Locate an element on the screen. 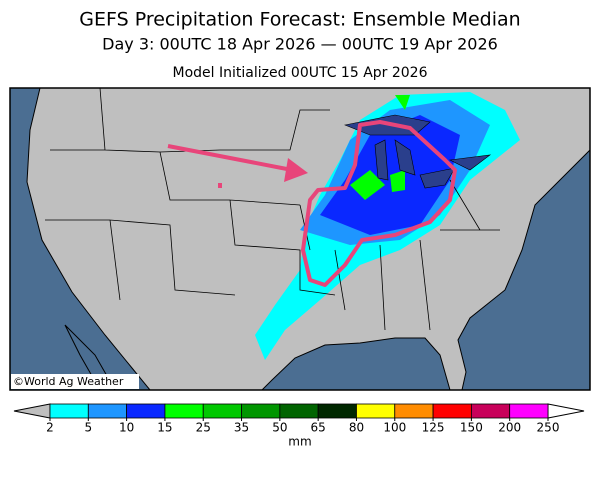 This screenshot has height=486, width=600. arrow-head is located at coordinates (296, 170).